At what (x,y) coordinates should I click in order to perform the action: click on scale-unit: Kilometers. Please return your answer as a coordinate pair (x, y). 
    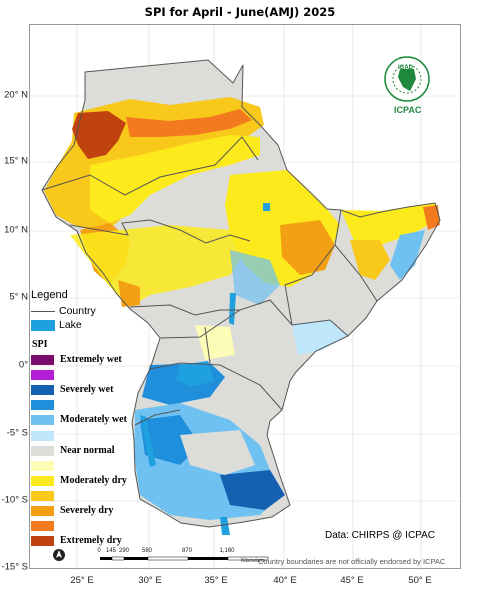
    Looking at the image, I should click on (253, 561).